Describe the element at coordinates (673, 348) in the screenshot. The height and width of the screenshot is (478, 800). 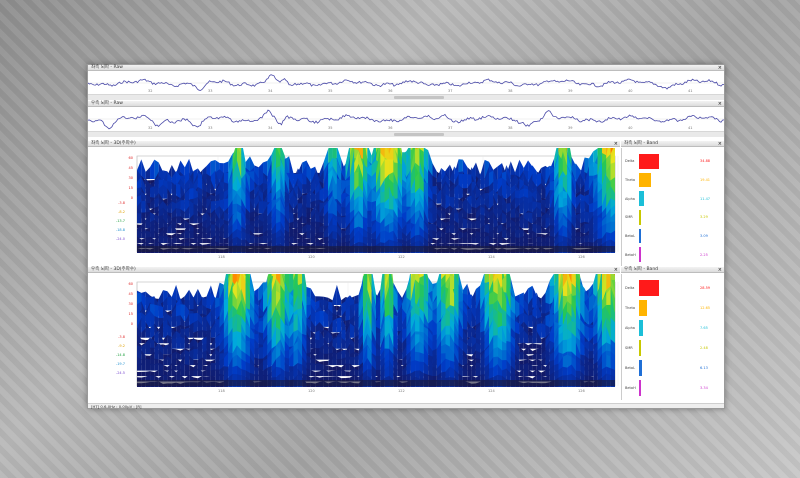
I see `band-row-smr: SMR 2.48` at that location.